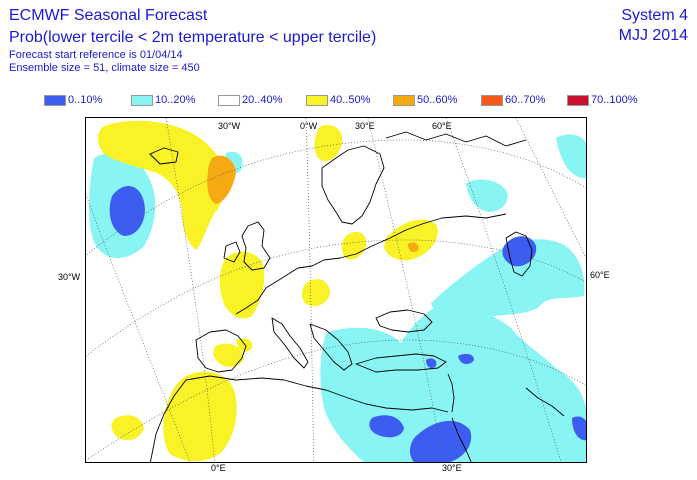 This screenshot has height=480, width=697. Describe the element at coordinates (654, 15) in the screenshot. I see `system-label: System 4` at that location.